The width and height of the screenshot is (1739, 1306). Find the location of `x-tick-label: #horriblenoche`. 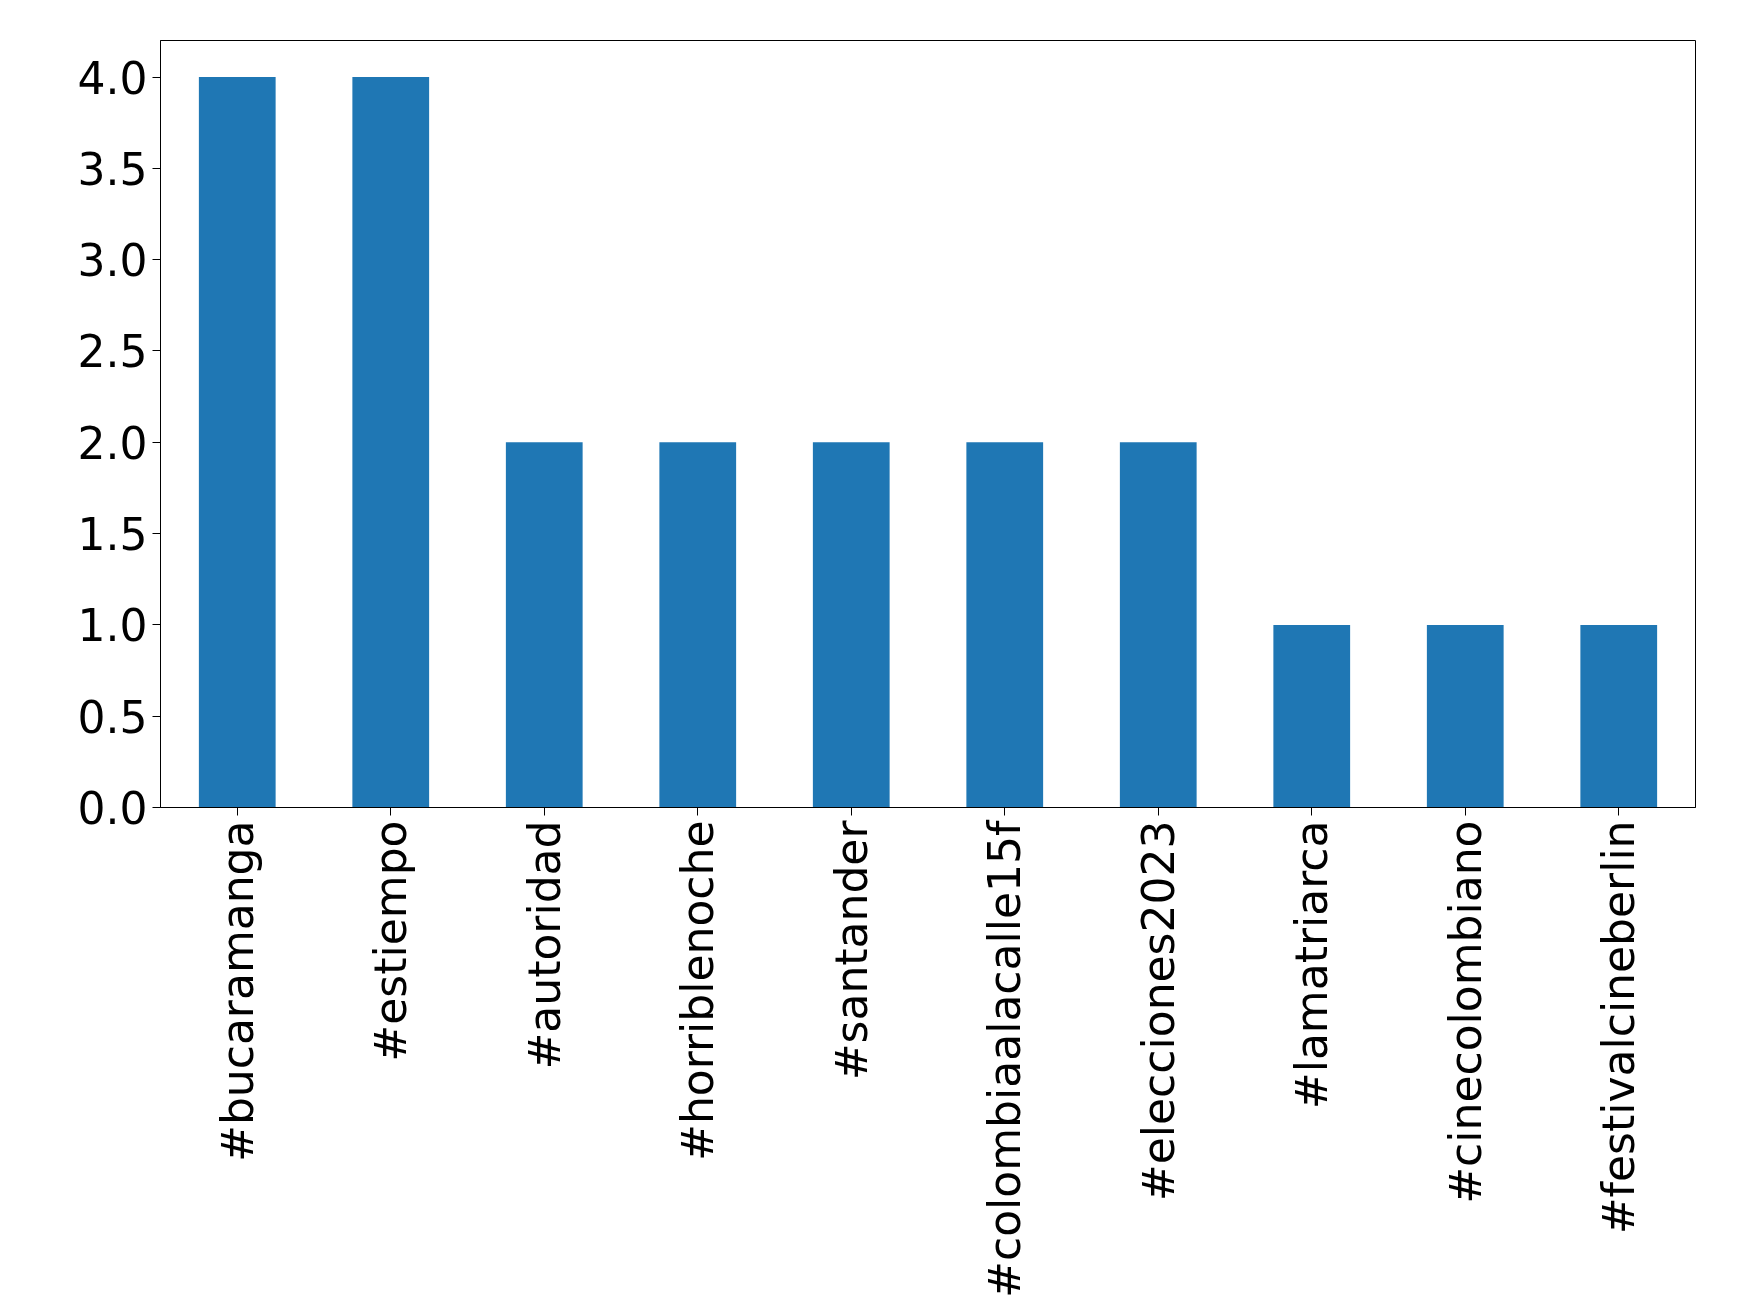

x-tick-label: #horriblenoche is located at coordinates (698, 990).